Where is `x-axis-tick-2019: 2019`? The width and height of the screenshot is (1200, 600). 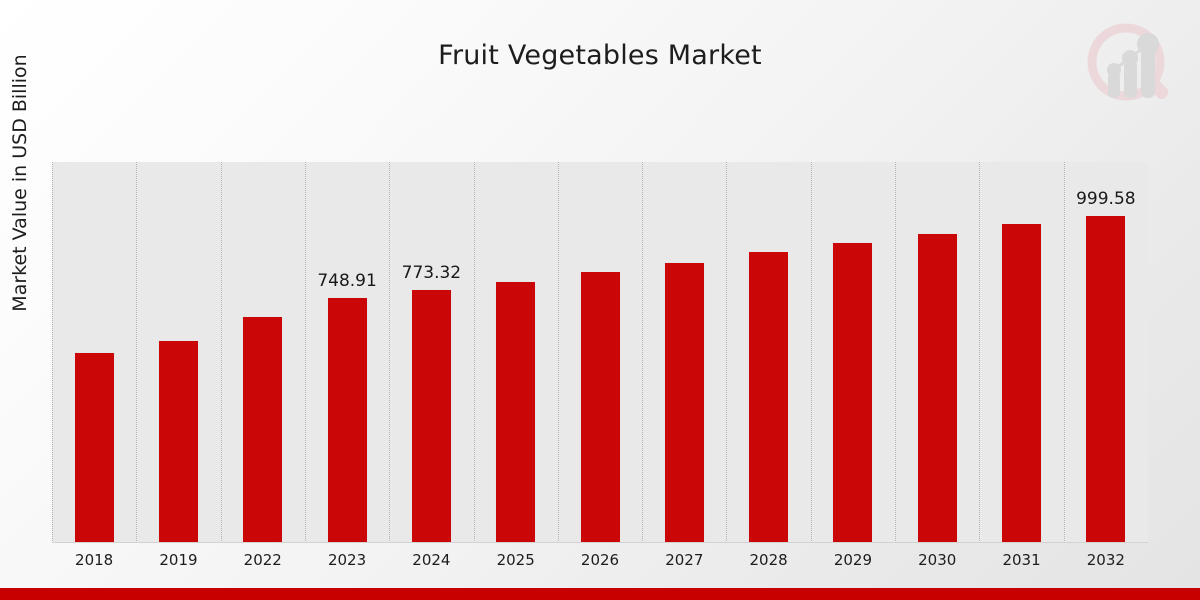 x-axis-tick-2019: 2019 is located at coordinates (178, 560).